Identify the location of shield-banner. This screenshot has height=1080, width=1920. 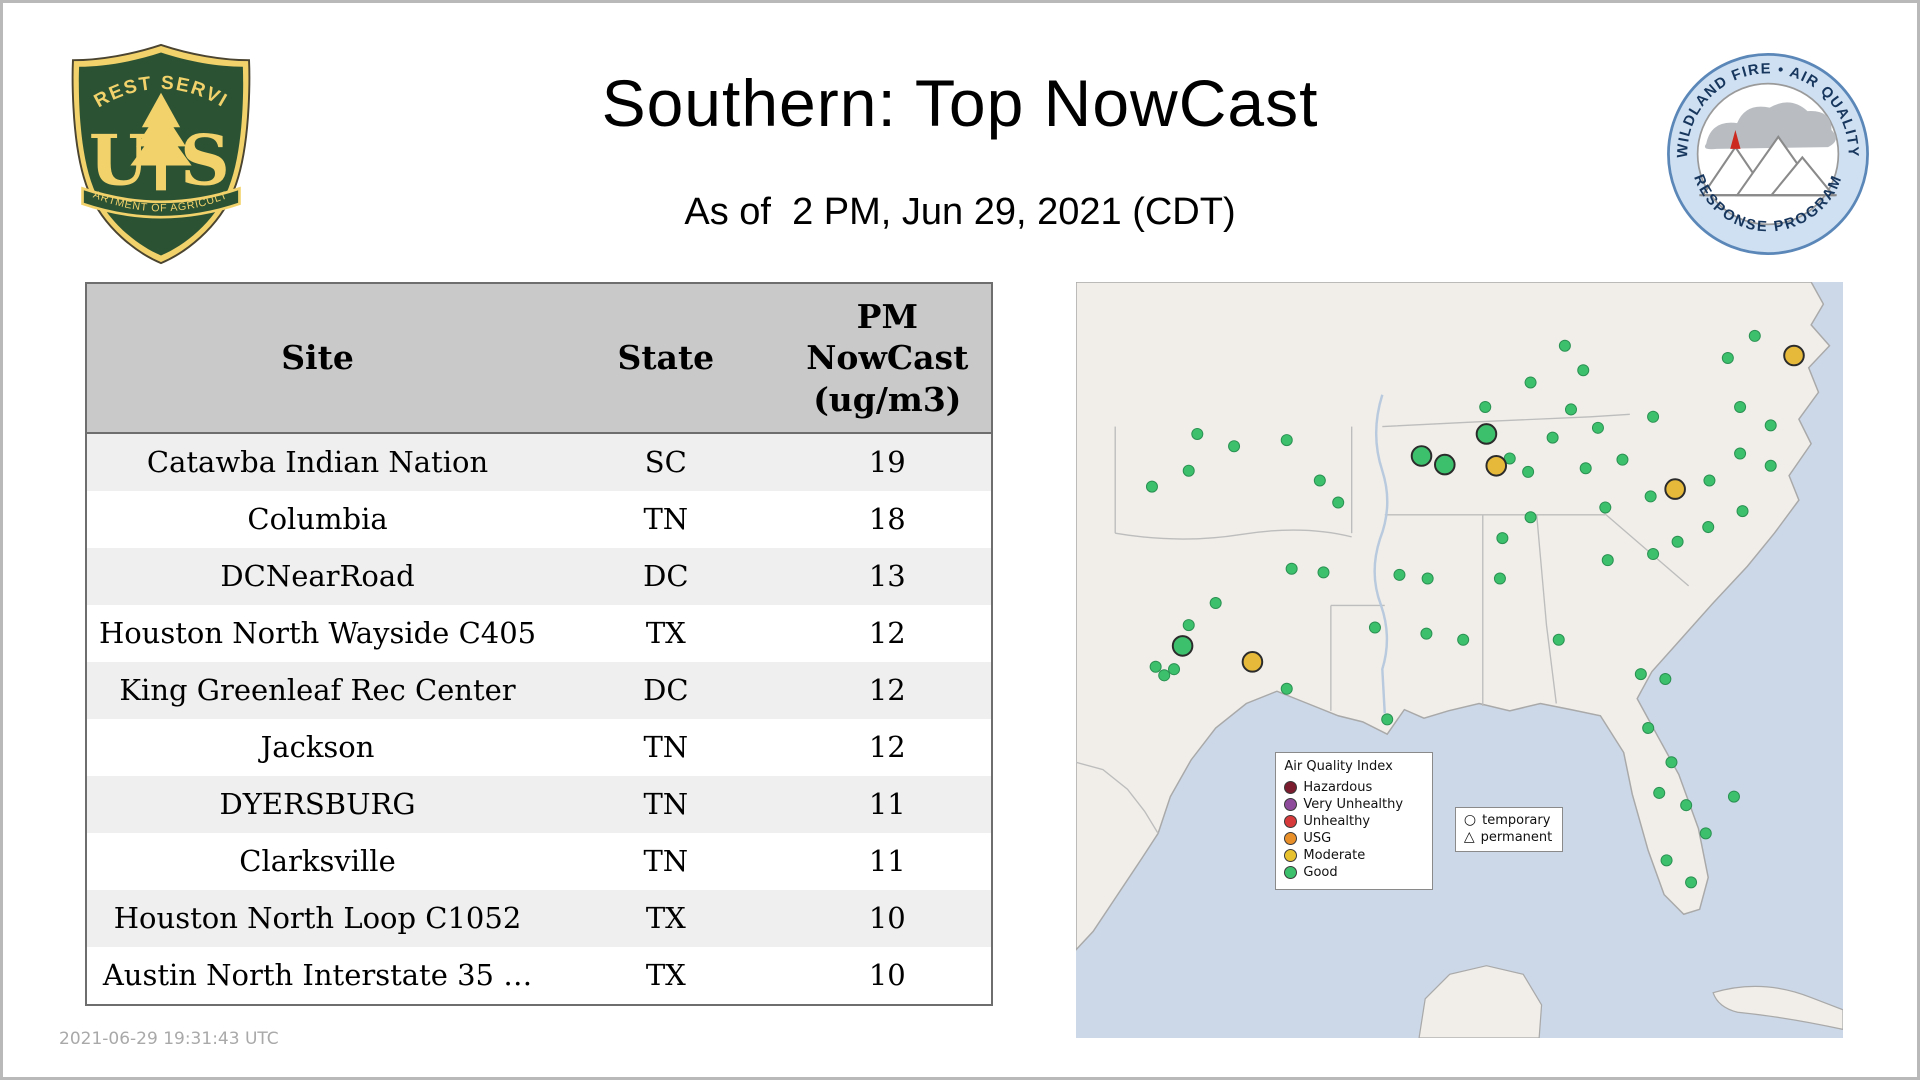
(161, 202).